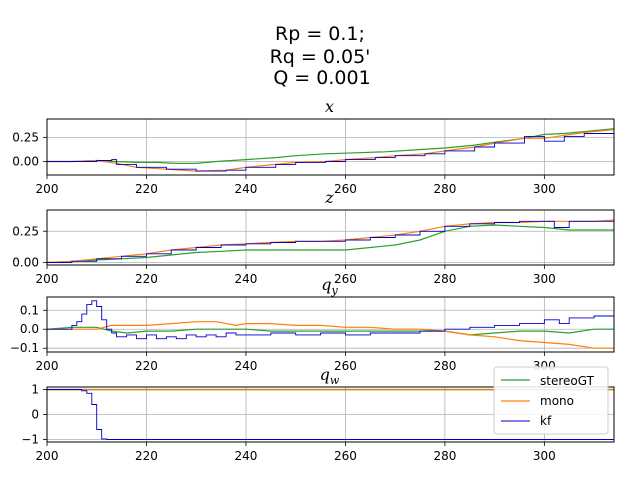 The image size is (640, 480). I want to click on subplot-title: qw, so click(330, 376).